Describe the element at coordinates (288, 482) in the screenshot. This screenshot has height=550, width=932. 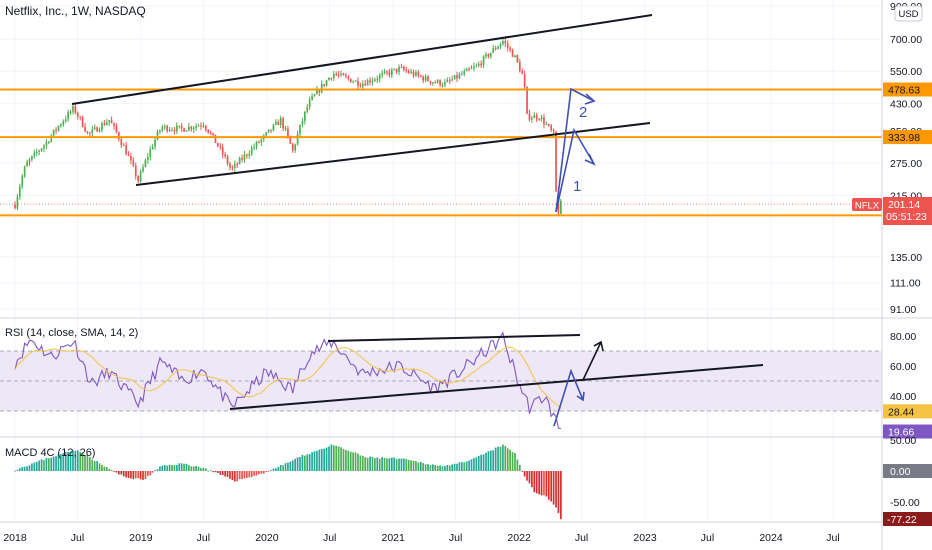
I see `macd-histogram` at that location.